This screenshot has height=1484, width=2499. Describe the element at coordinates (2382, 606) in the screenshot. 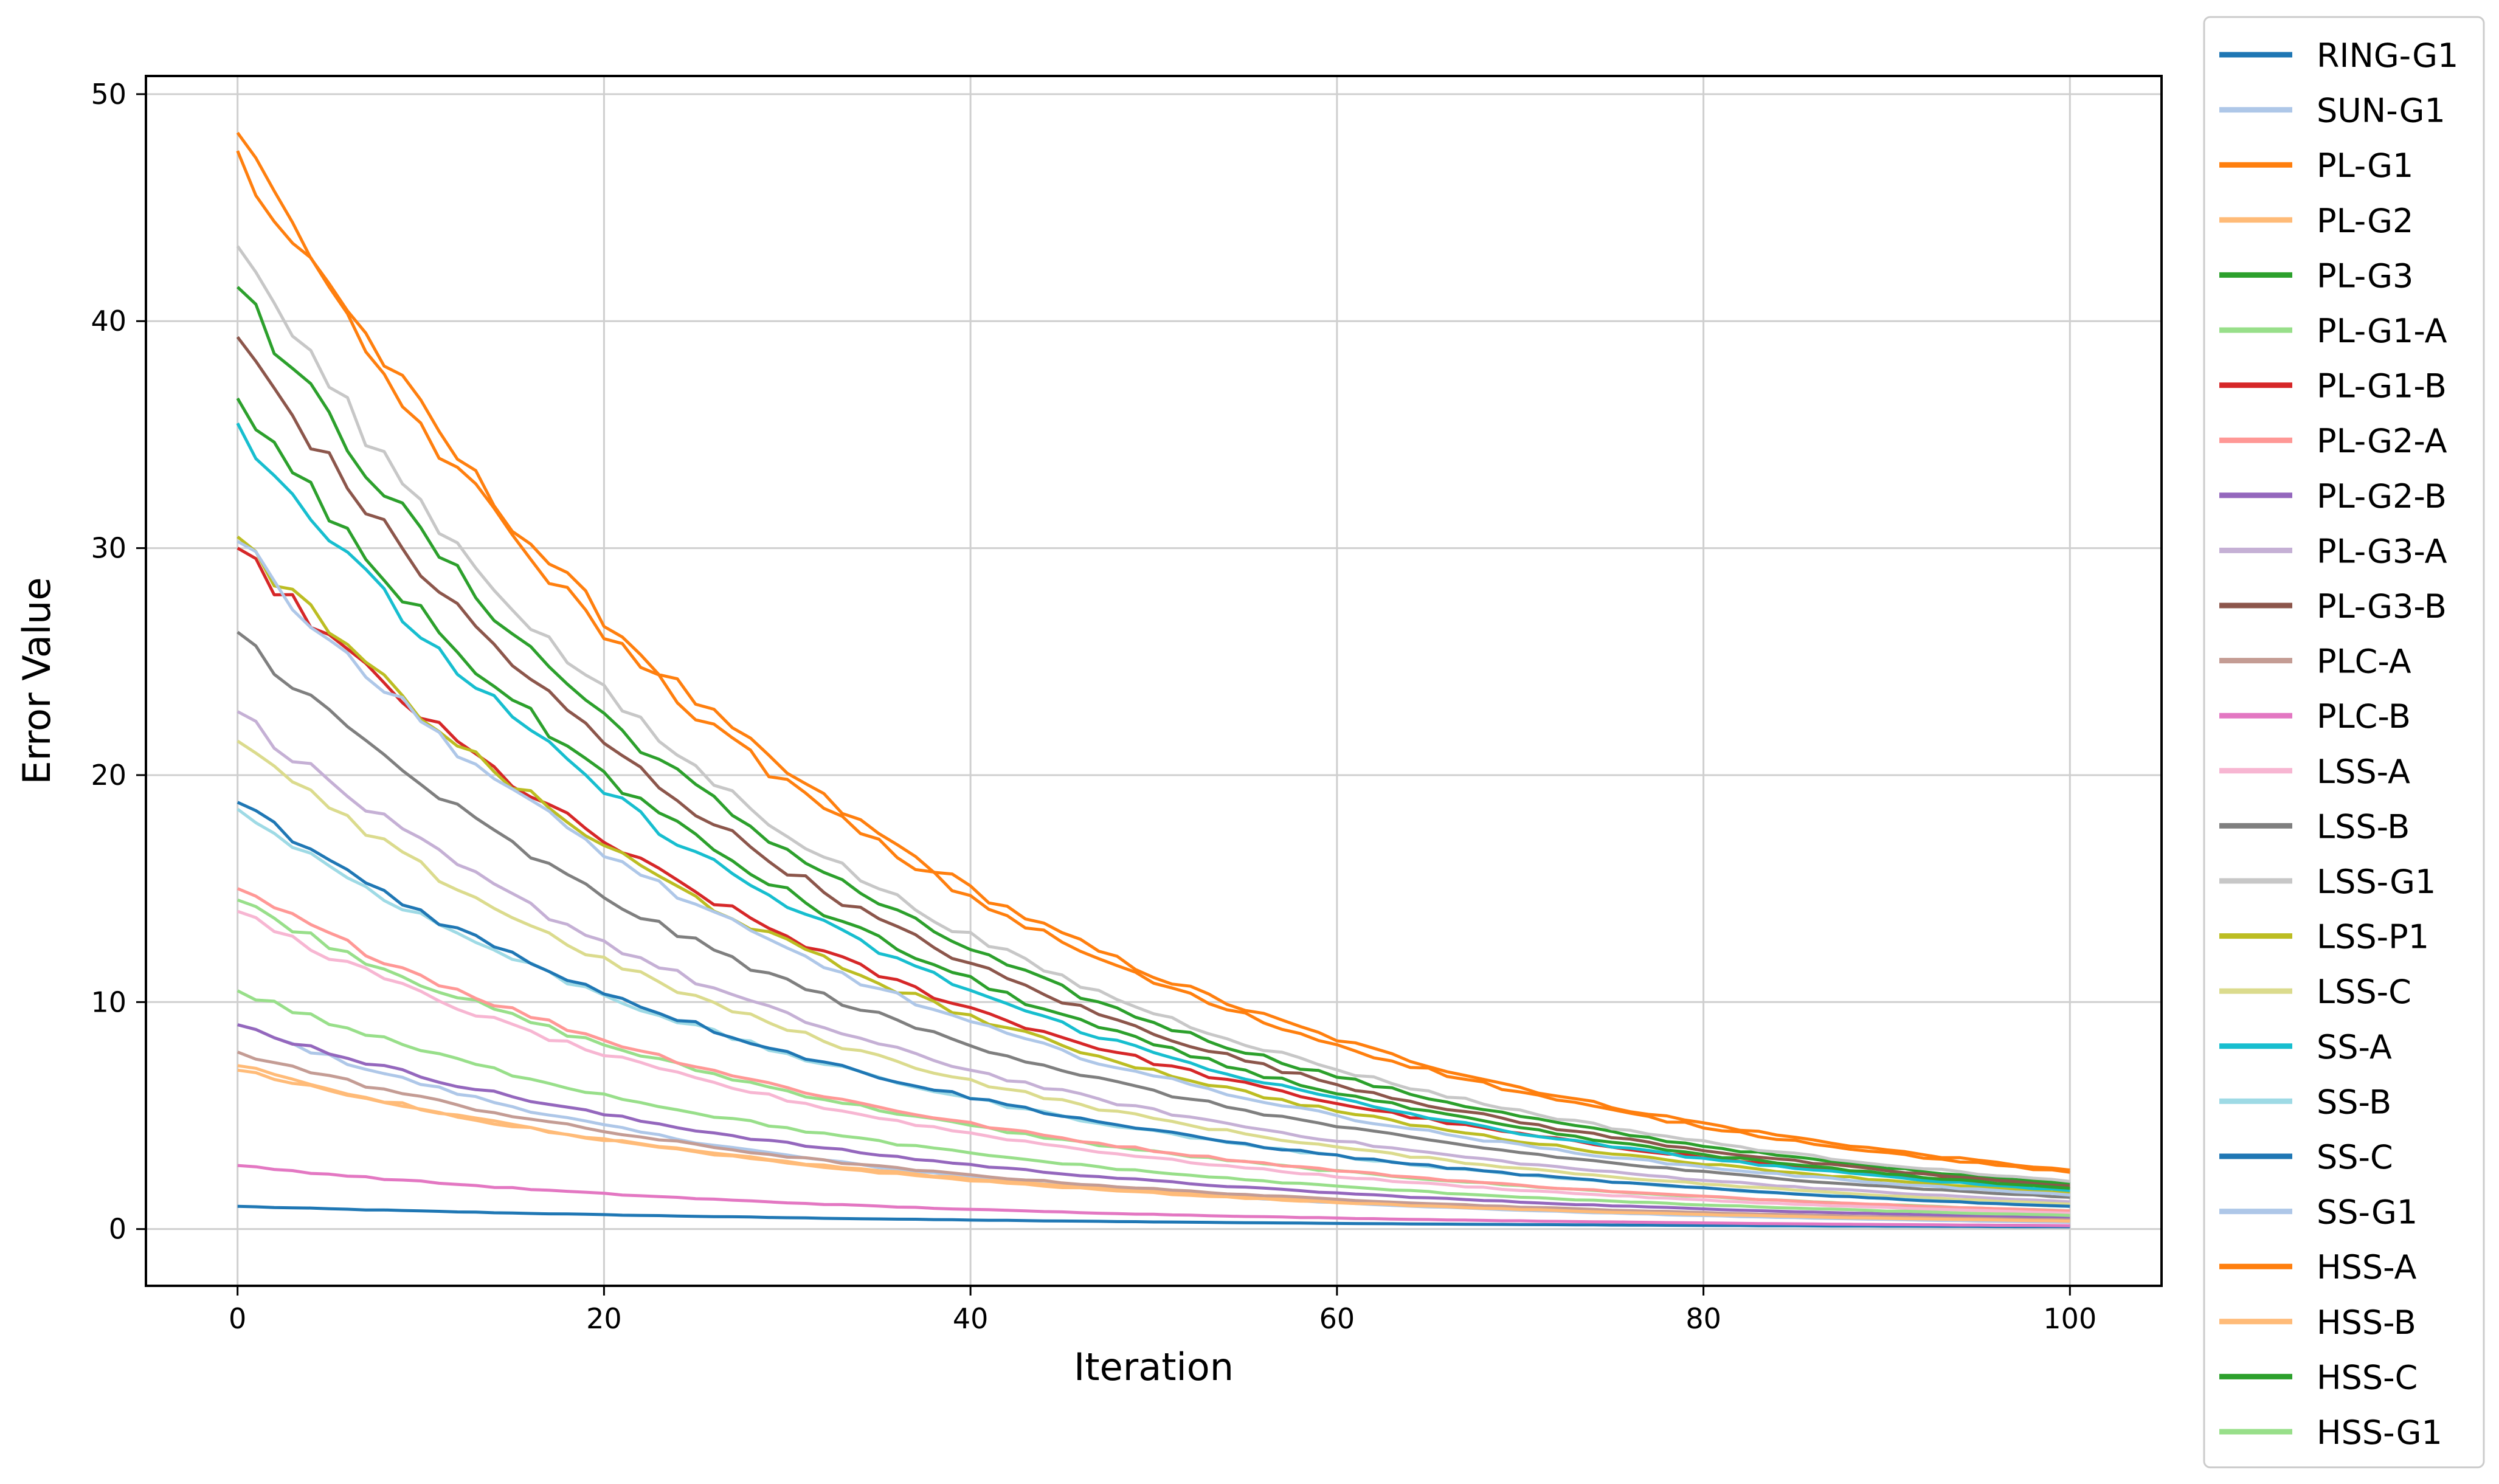

I see `legend-label: PL-G3-B` at that location.